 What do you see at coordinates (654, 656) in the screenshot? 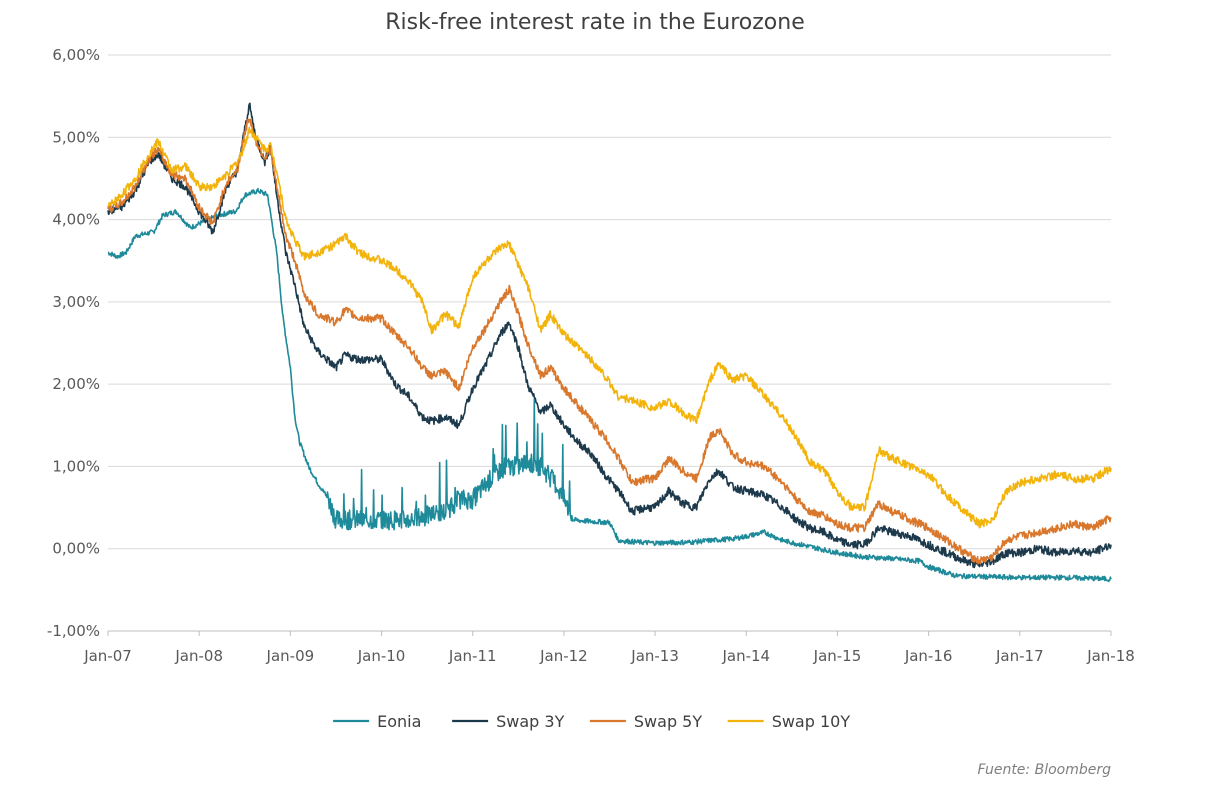
I see `x-tick-label: Jan-13` at bounding box center [654, 656].